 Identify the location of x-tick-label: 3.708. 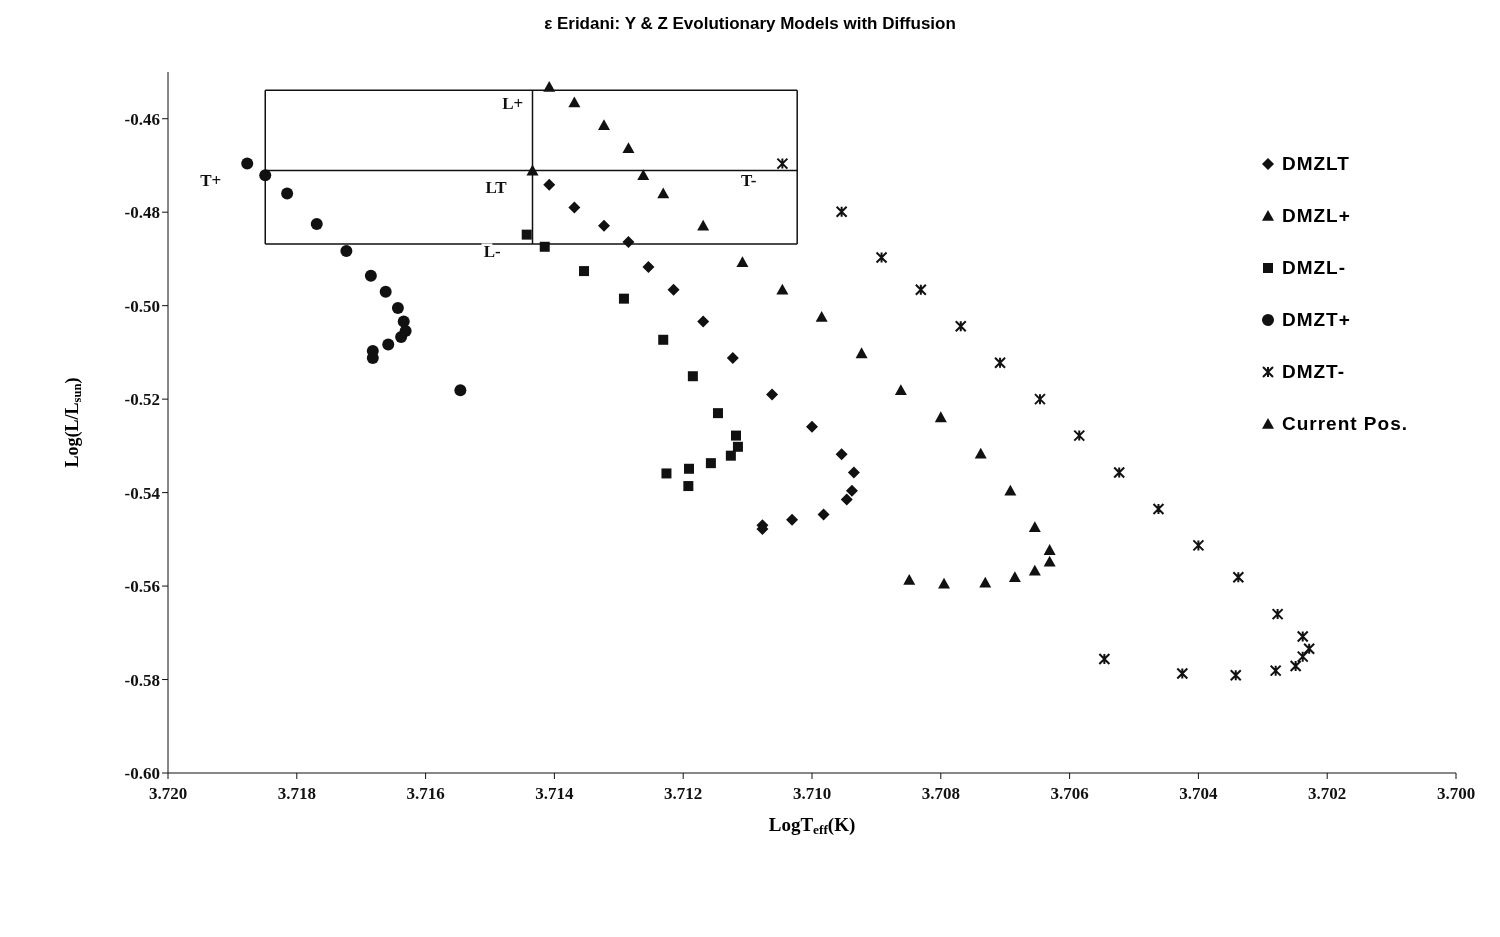
(940, 794).